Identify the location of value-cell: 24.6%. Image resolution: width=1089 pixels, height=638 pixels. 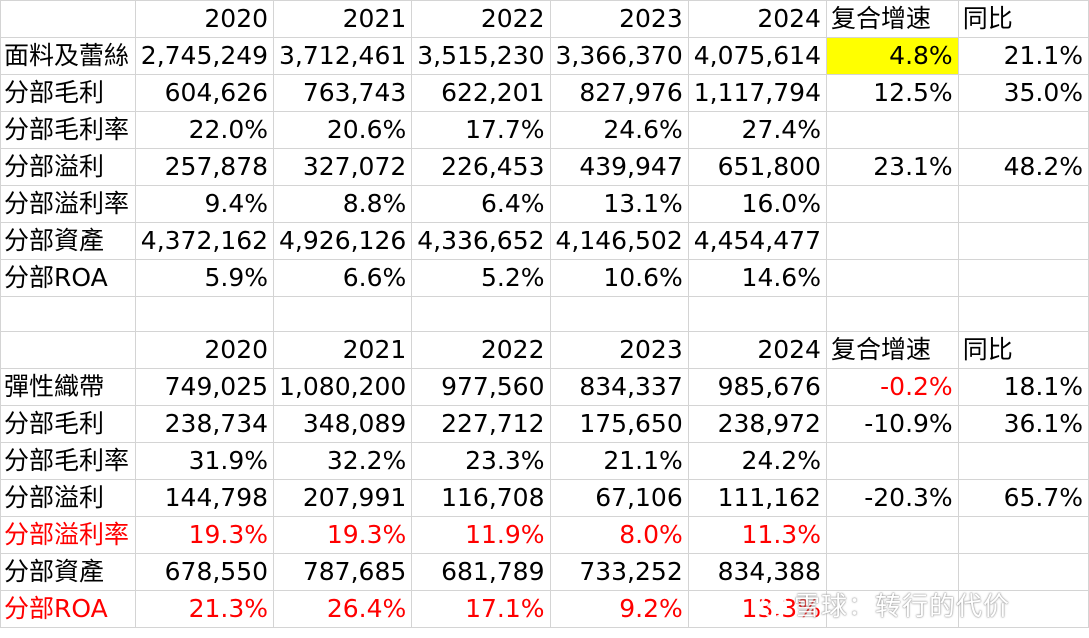
(619, 130).